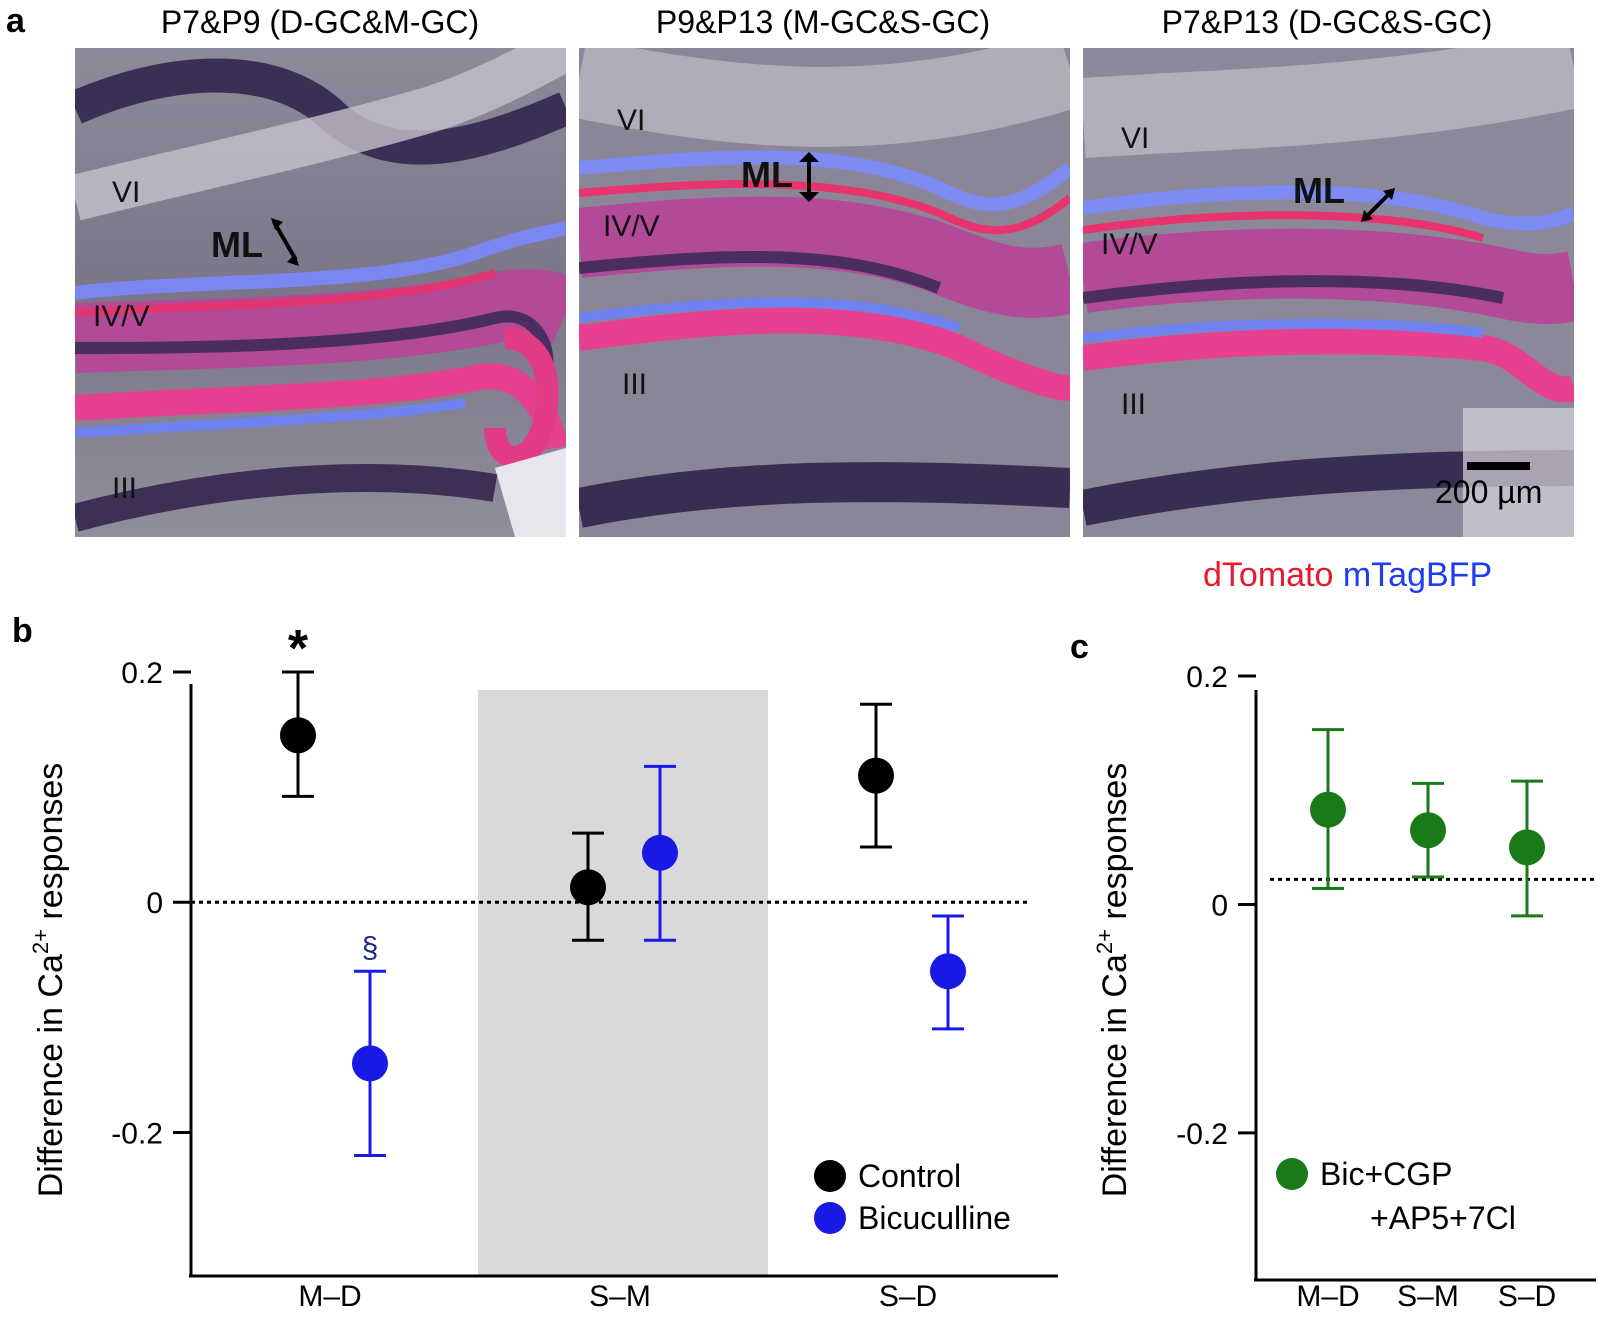  What do you see at coordinates (1327, 22) in the screenshot?
I see `image-3-title: P7&P13 (D-GC&S-GC)` at bounding box center [1327, 22].